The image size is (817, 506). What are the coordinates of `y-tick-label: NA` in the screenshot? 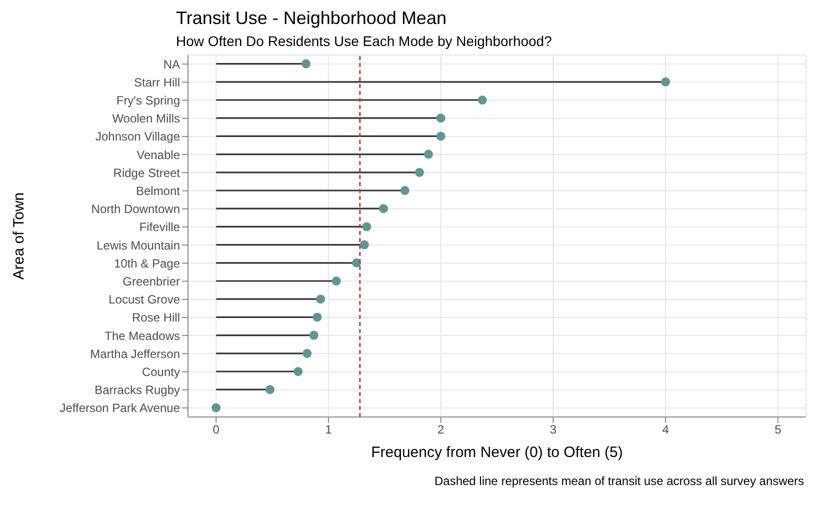 It's located at (171, 64).